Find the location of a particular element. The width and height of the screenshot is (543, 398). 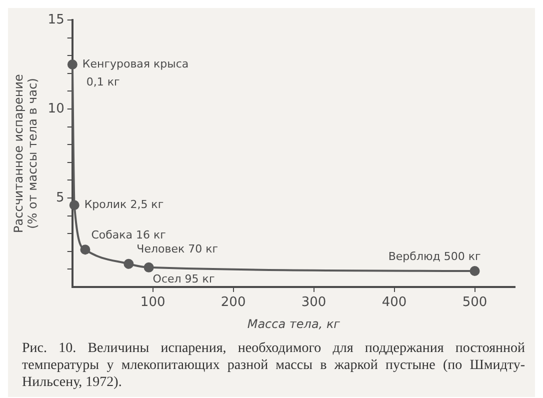

x-axis-title: Масса тела, кг is located at coordinates (294, 323).